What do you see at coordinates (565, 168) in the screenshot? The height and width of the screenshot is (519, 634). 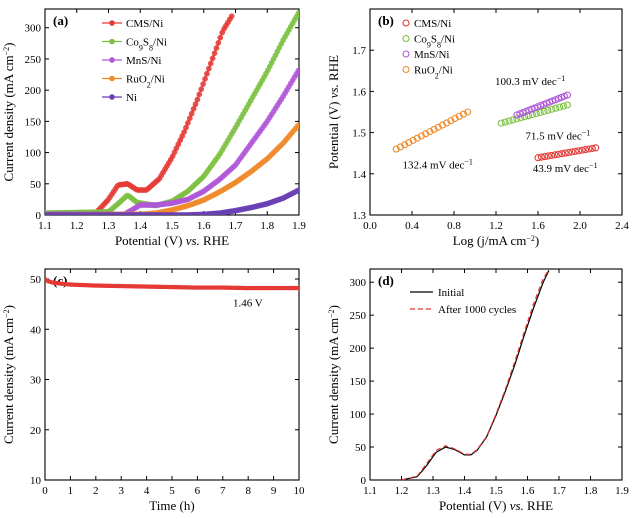 I see `tafel-slope-label: 43.9 mV dec−1` at bounding box center [565, 168].